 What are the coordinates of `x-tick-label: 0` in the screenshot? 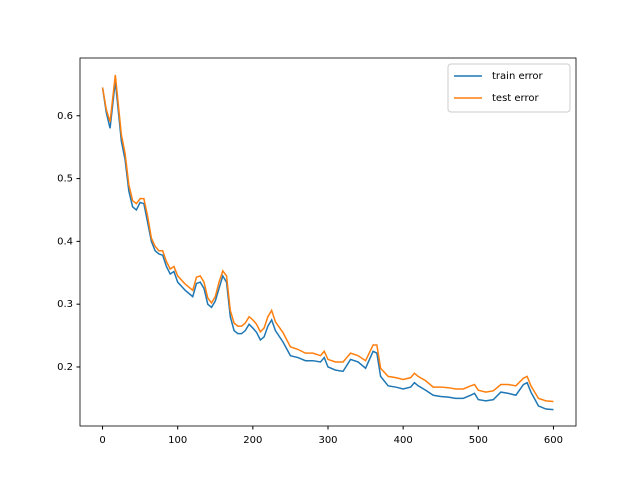 It's located at (102, 440).